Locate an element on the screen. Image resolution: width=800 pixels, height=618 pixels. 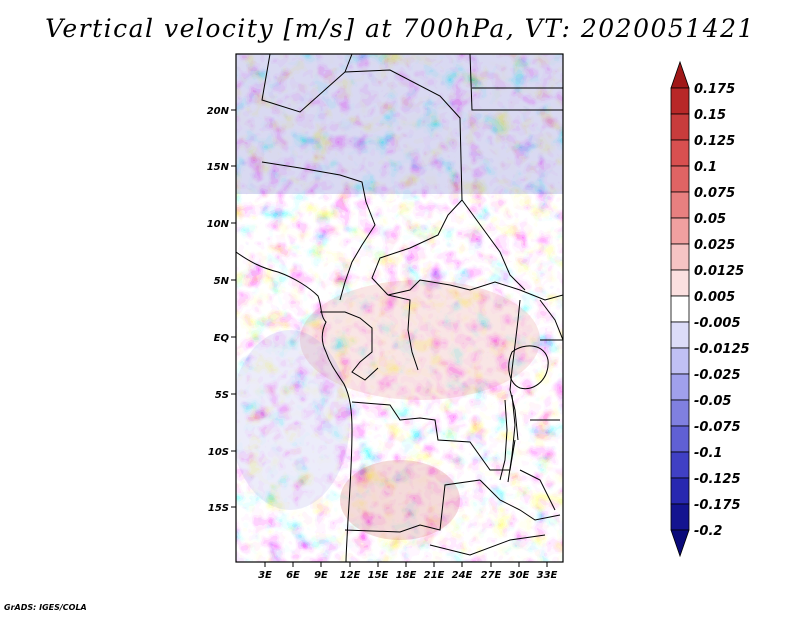
colorbar-label: -0.075 is located at coordinates (717, 427).